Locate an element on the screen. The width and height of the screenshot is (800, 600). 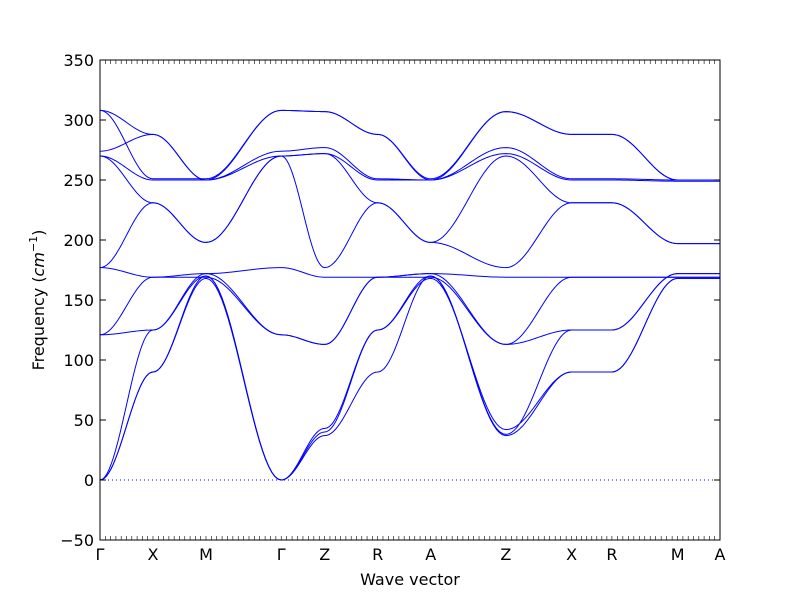
y-tick-label: −50 is located at coordinates (77, 540).